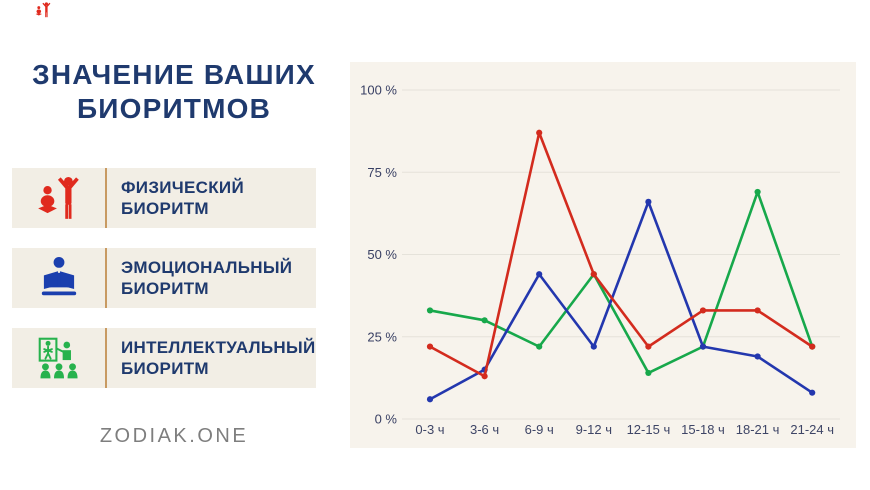  What do you see at coordinates (174, 108) in the screenshot?
I see `title-line-2: БИОРИТМОВ` at bounding box center [174, 108].